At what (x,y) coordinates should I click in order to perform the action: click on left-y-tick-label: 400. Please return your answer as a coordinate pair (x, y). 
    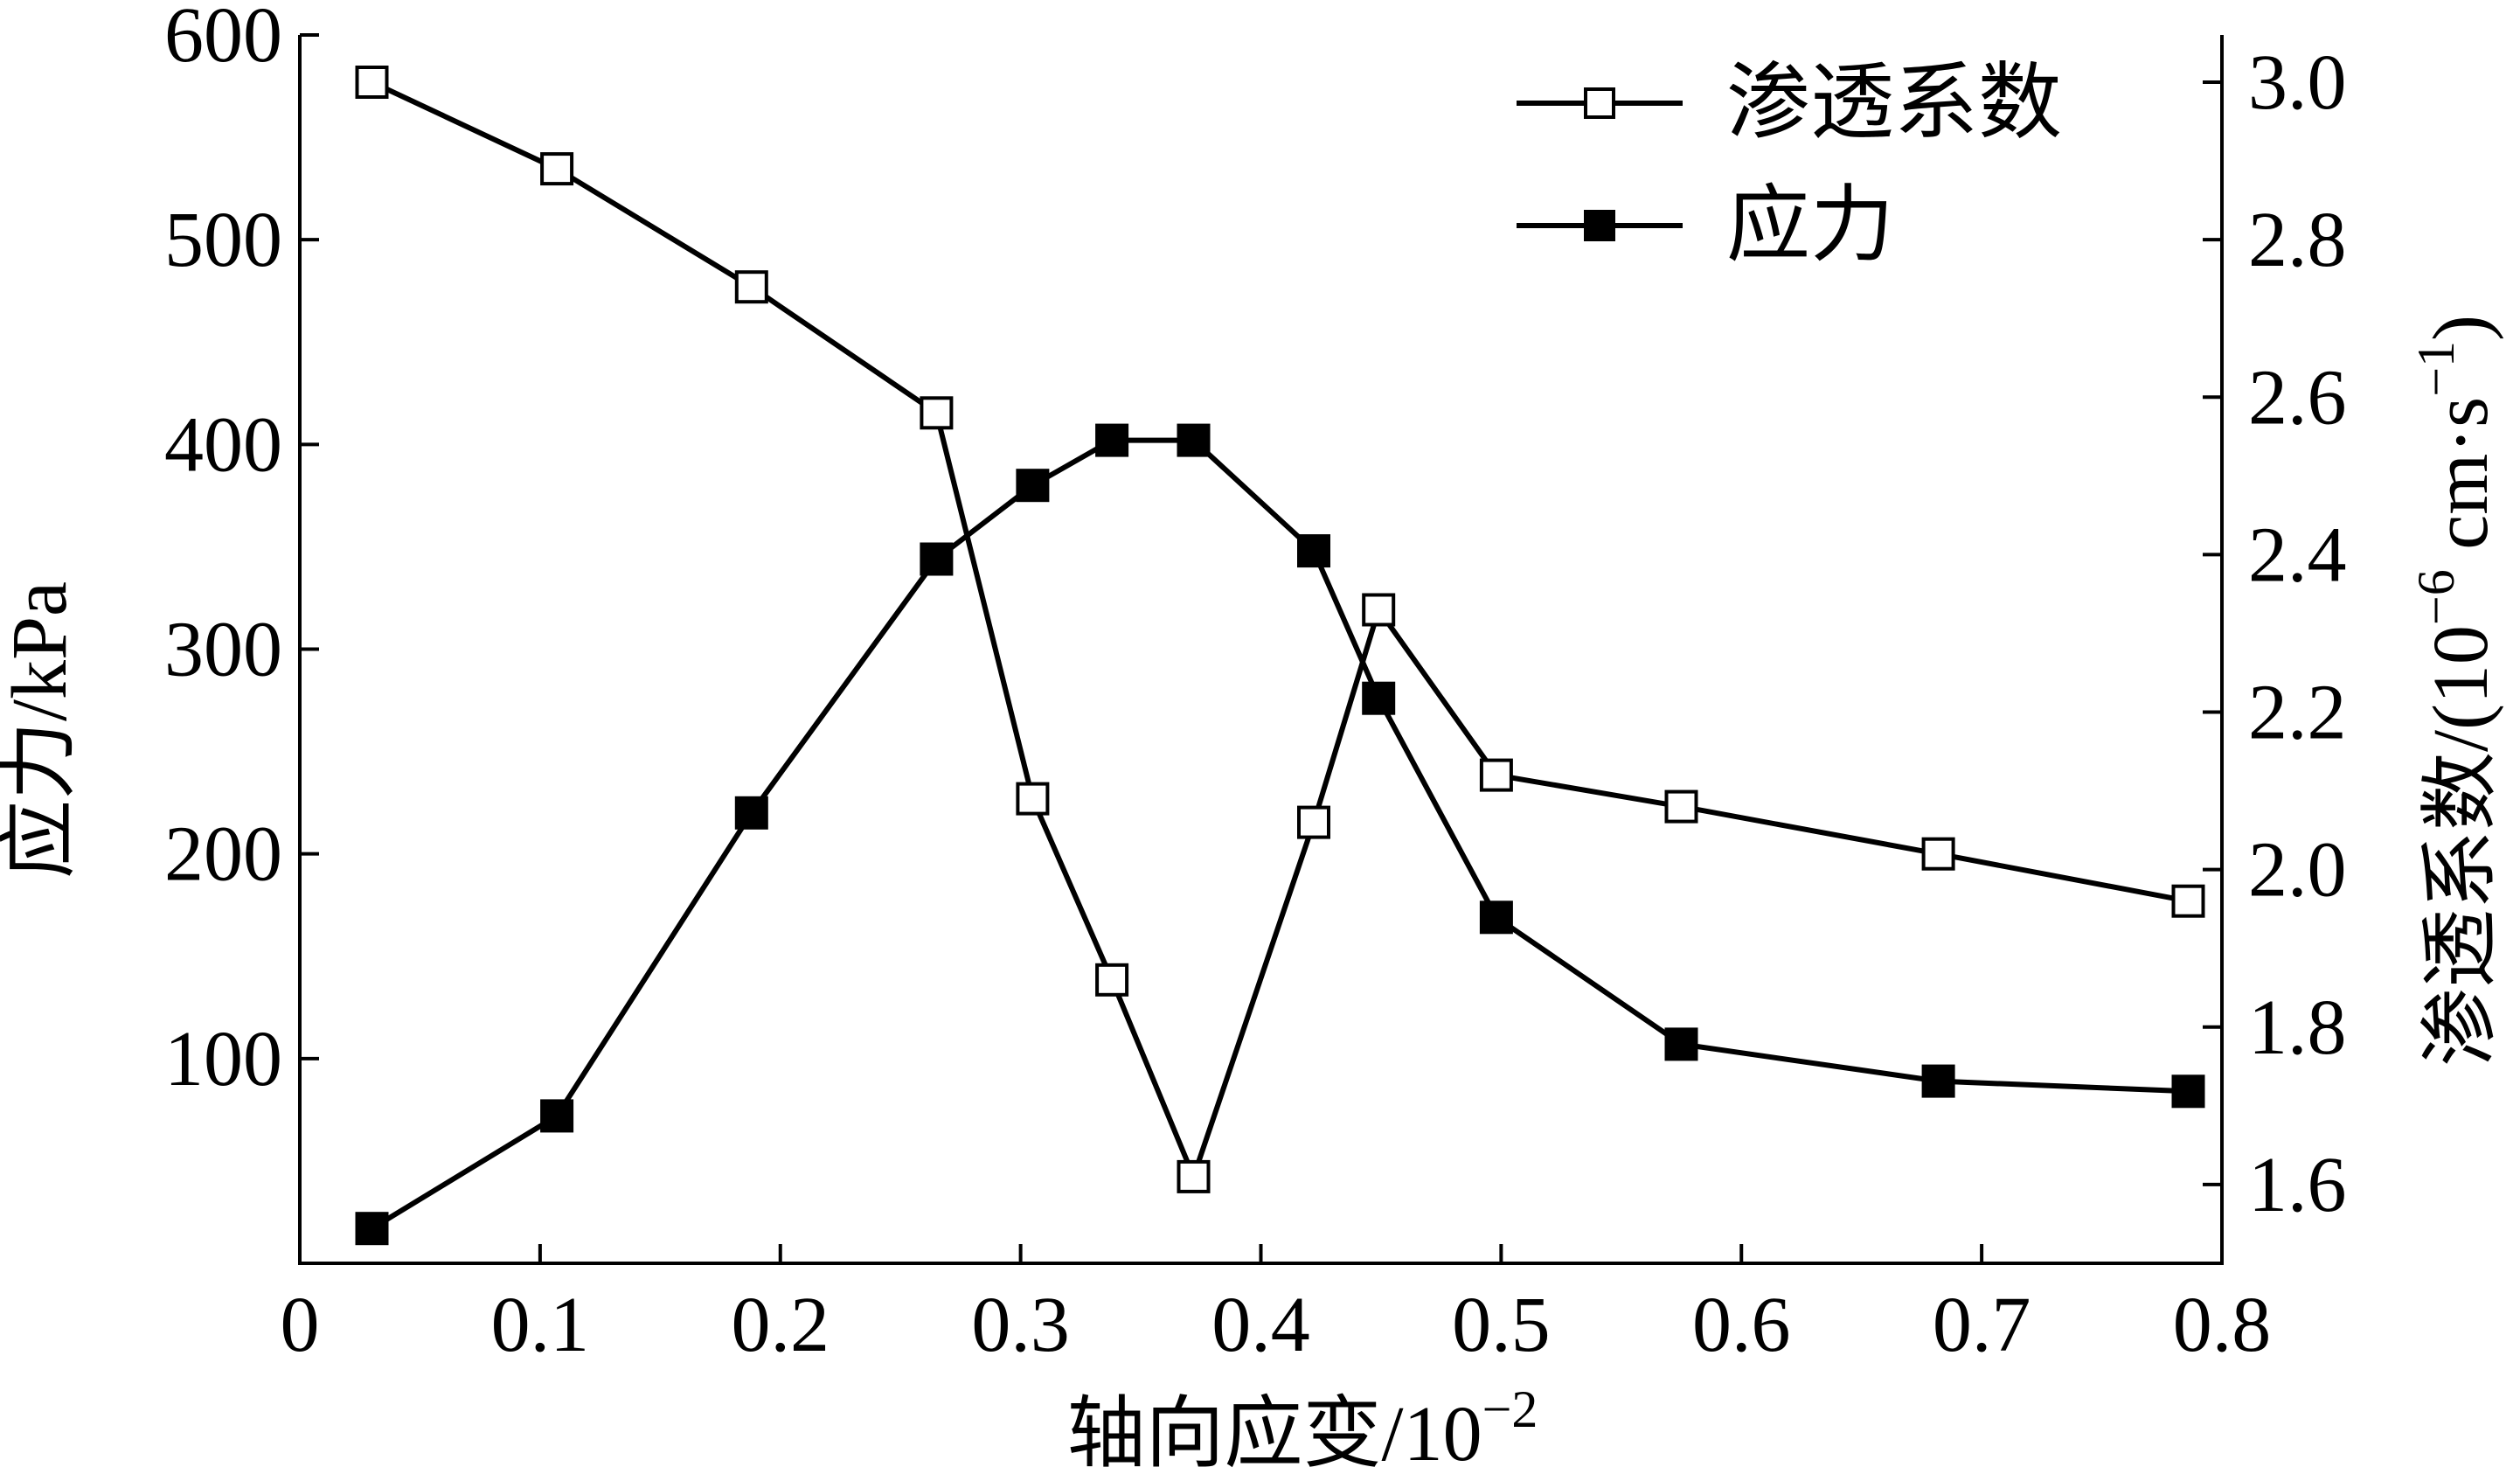
    Looking at the image, I should click on (223, 445).